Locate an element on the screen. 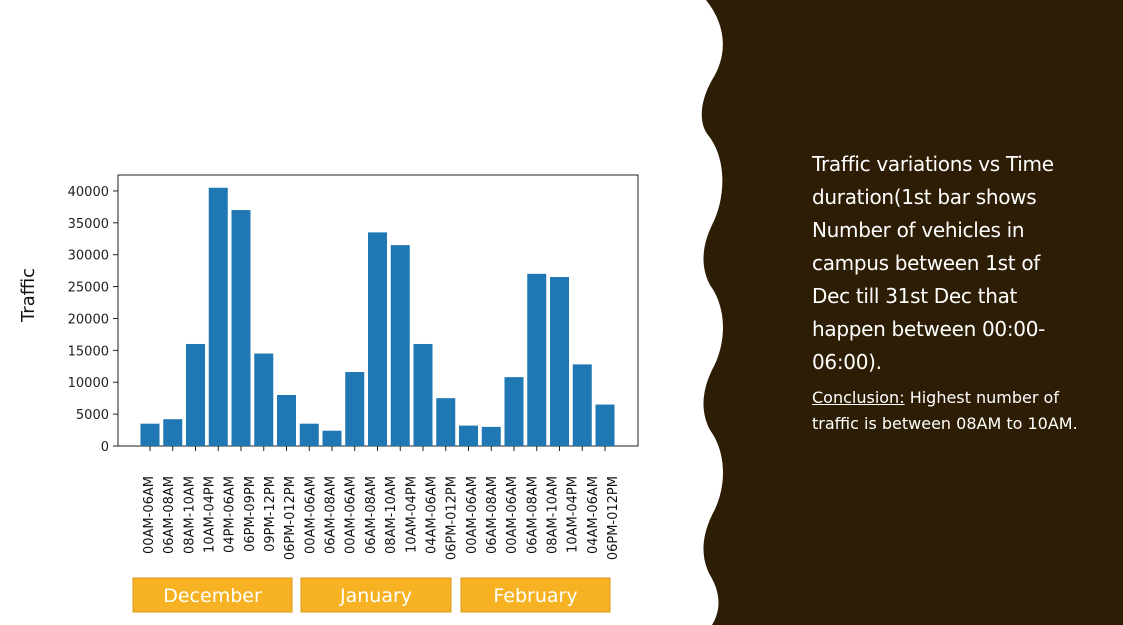  y-tick-label: 35000 is located at coordinates (88, 224).